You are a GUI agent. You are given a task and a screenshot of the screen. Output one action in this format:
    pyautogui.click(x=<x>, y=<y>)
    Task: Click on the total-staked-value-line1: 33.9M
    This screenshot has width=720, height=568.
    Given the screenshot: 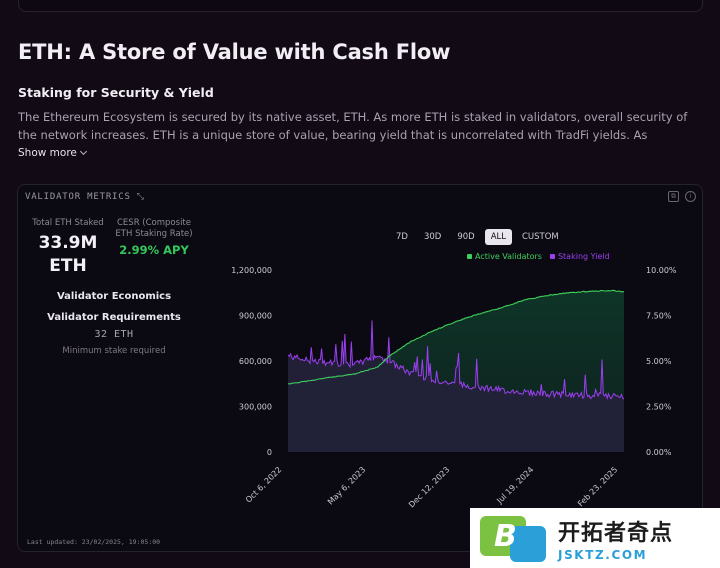 What is the action you would take?
    pyautogui.click(x=68, y=243)
    